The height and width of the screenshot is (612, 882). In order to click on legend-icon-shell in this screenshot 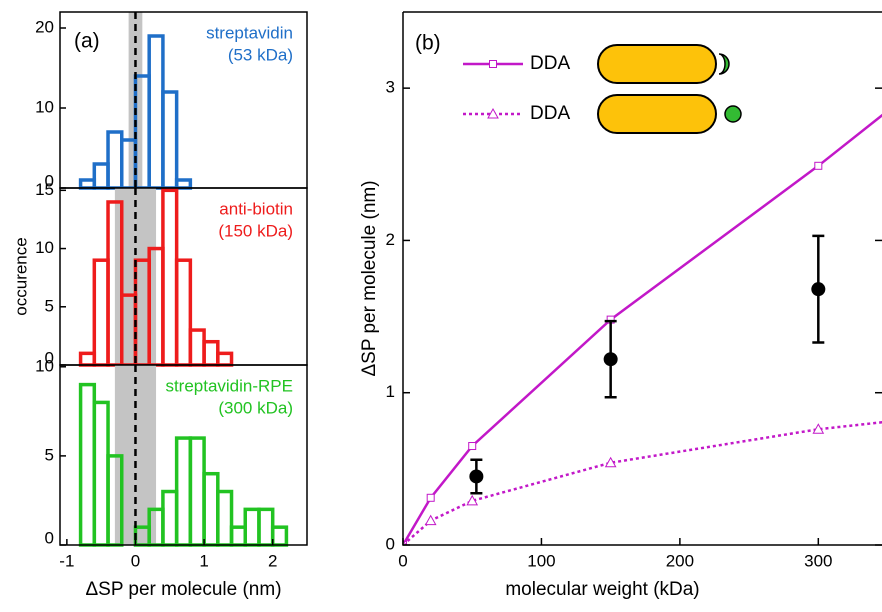, I will do `click(724, 64)`.